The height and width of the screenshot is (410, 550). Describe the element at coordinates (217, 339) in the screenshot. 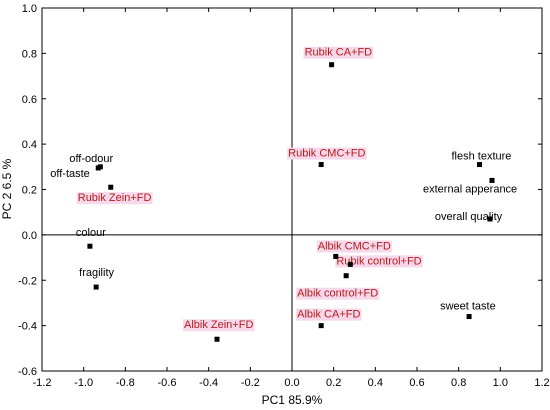

I see `point-marker-albik-zein-fd` at that location.